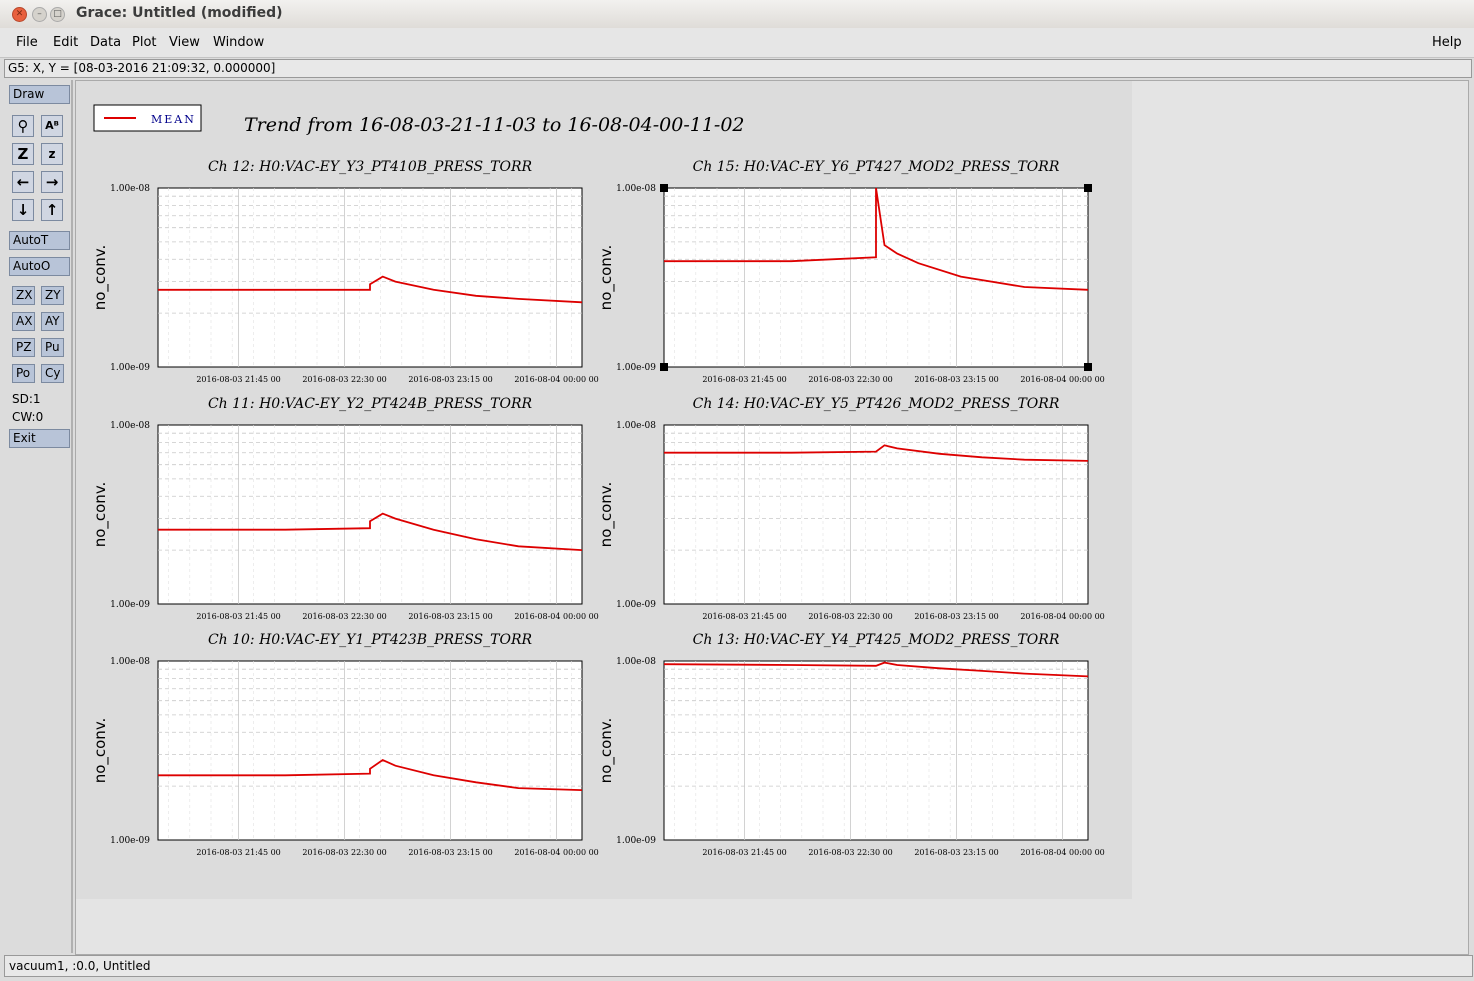 The image size is (1474, 981). I want to click on menu-file: File, so click(27, 42).